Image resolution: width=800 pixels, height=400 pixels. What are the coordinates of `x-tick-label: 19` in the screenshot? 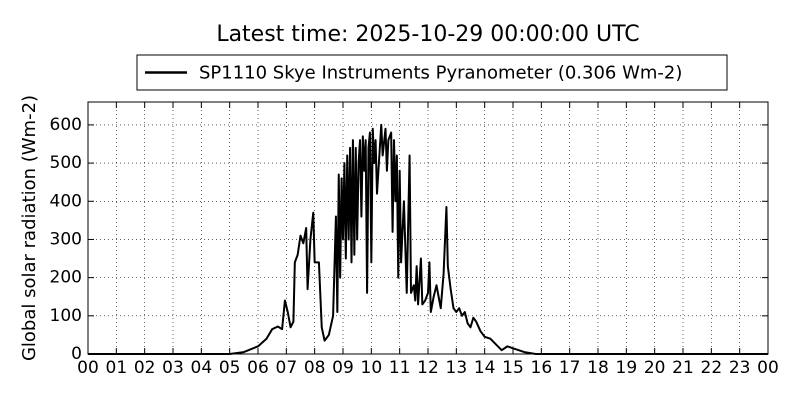 It's located at (627, 368).